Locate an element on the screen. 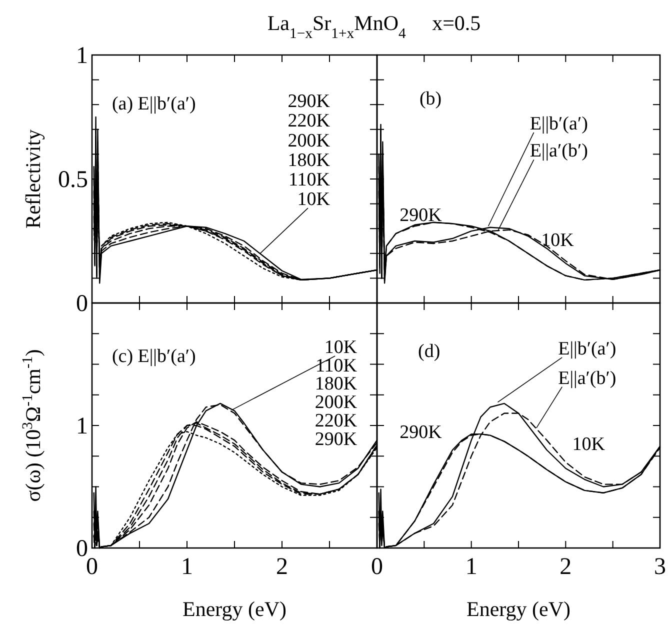 This screenshot has width=668, height=626. annotation: (c) E||b′(a′) is located at coordinates (154, 356).